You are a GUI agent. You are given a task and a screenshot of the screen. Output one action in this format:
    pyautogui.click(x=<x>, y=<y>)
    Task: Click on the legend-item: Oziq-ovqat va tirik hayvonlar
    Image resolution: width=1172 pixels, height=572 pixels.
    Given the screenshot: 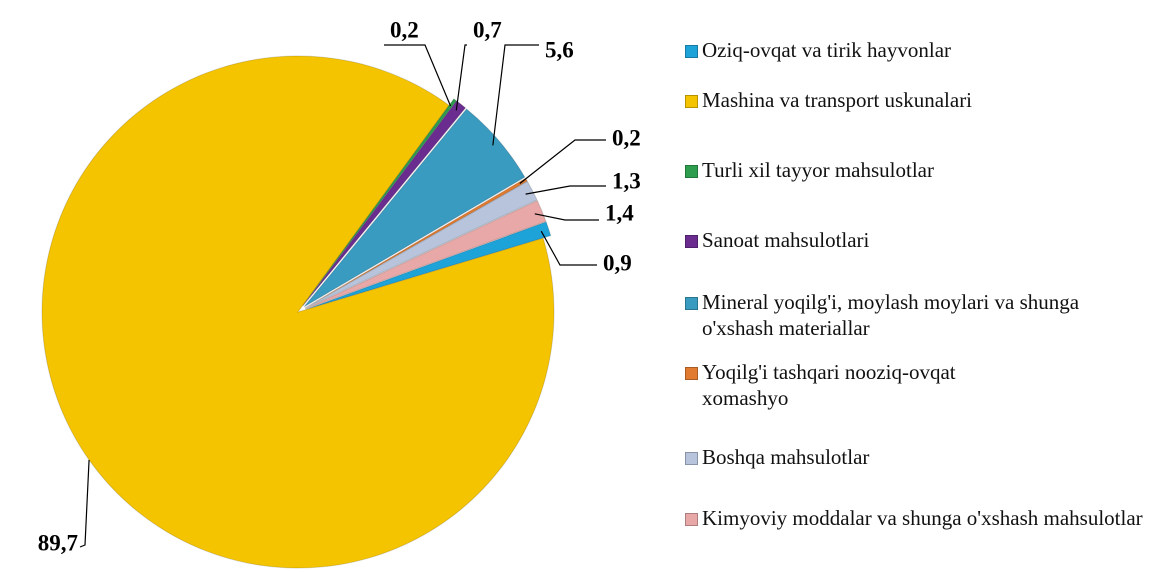 What is the action you would take?
    pyautogui.click(x=925, y=50)
    